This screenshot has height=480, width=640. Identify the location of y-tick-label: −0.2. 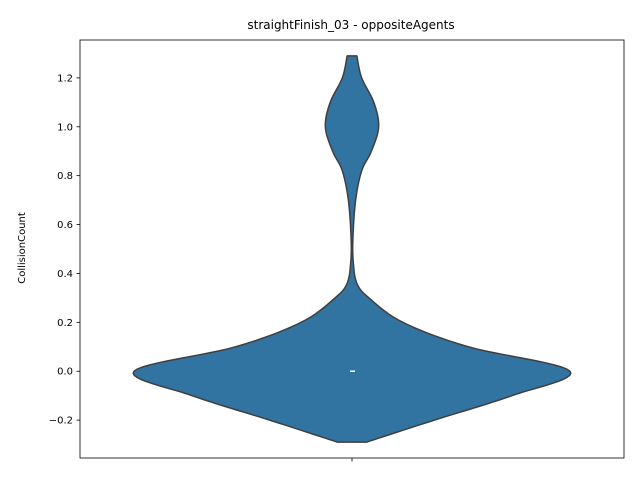
(61, 421).